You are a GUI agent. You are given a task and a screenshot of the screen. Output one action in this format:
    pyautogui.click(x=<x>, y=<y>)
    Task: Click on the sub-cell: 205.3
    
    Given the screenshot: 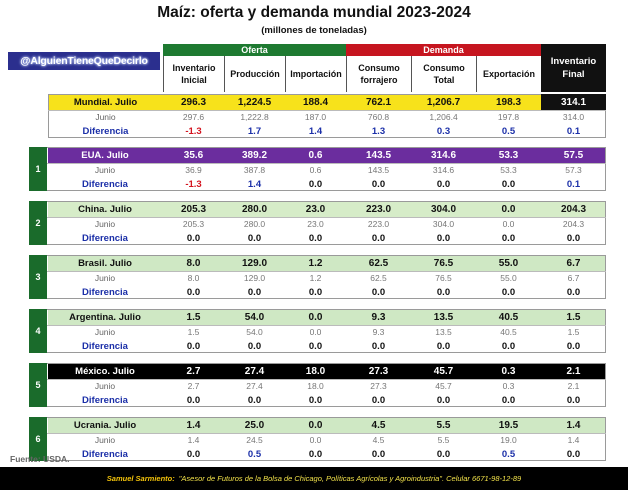 What is the action you would take?
    pyautogui.click(x=193, y=224)
    